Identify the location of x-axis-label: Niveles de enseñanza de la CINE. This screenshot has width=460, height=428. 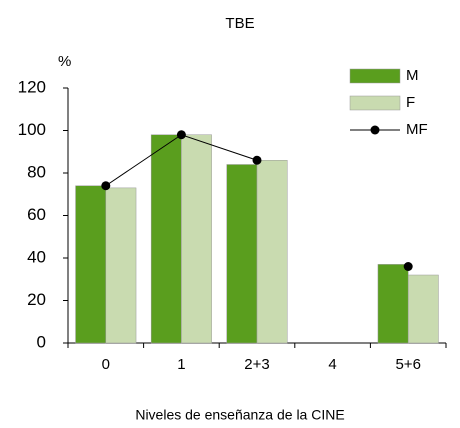
(239, 415).